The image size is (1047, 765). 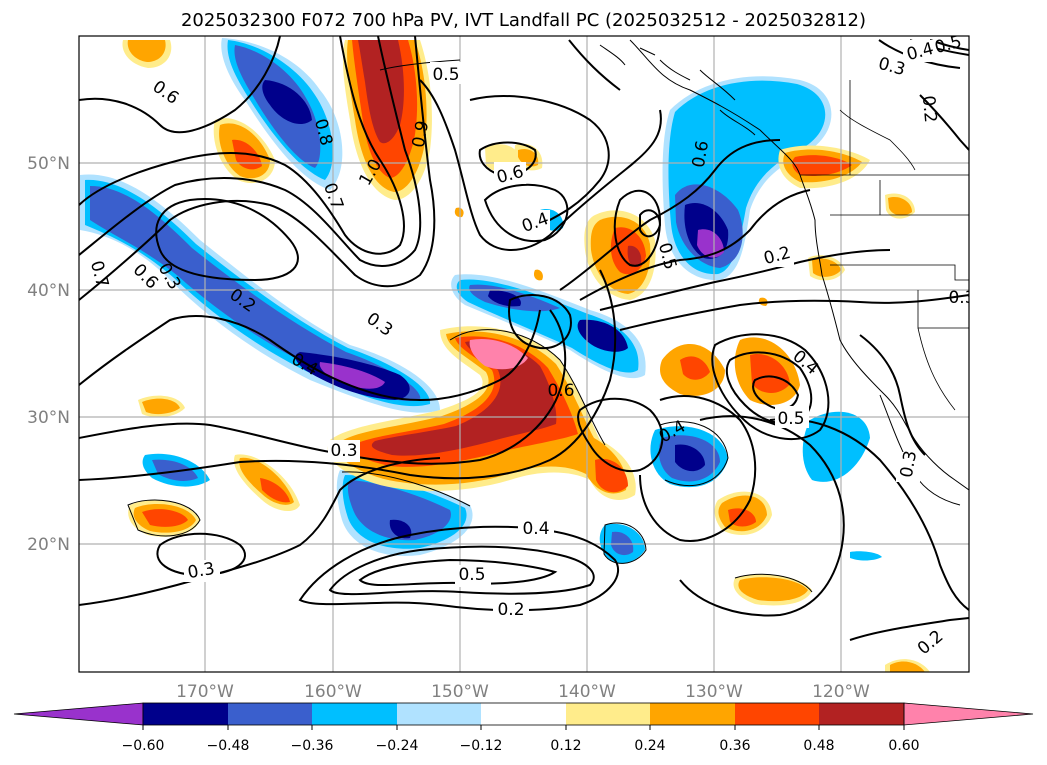 I want to click on lon-label-170w: 170°W, so click(x=205, y=692).